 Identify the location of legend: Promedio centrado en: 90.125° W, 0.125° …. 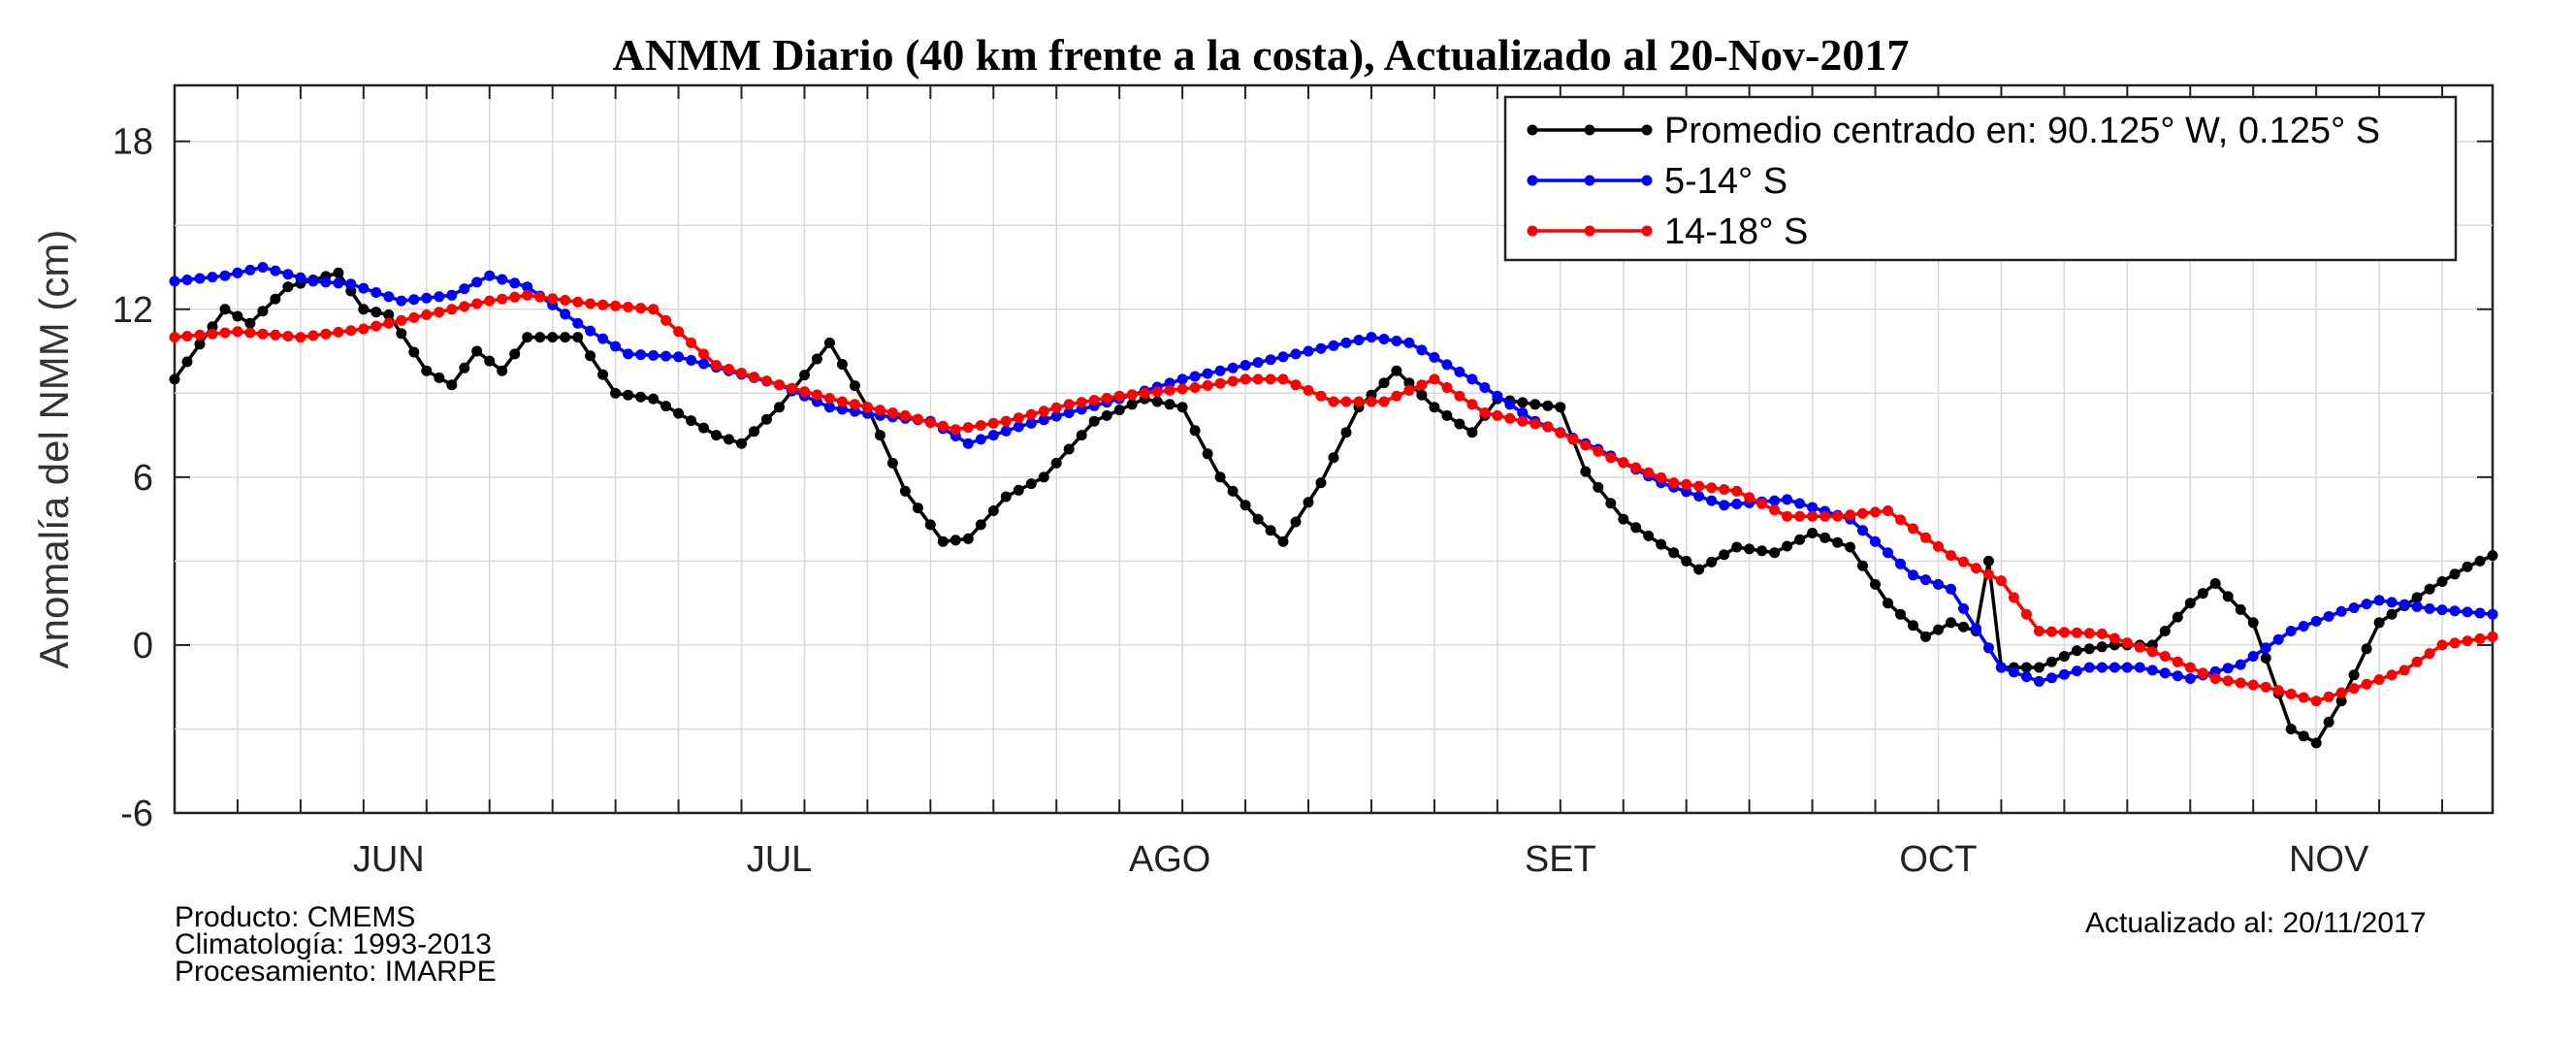
(1980, 179).